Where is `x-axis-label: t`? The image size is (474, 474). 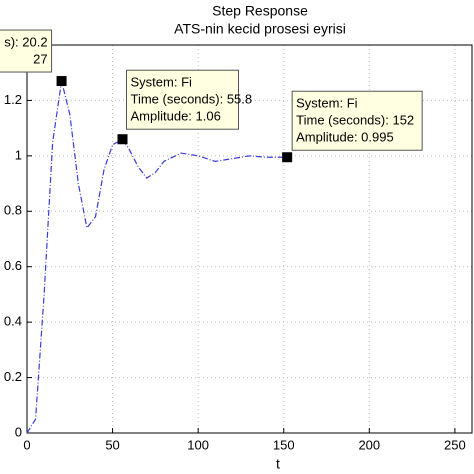 x-axis-label: t is located at coordinates (278, 464).